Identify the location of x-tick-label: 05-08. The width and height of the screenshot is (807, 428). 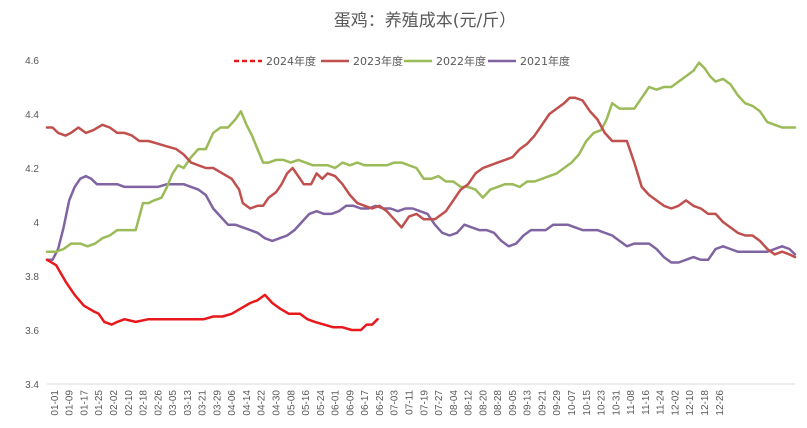
(291, 403).